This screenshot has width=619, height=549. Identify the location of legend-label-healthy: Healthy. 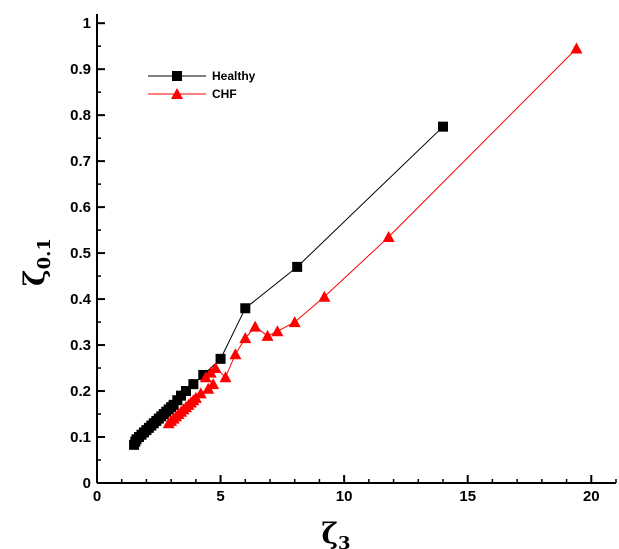
(234, 76).